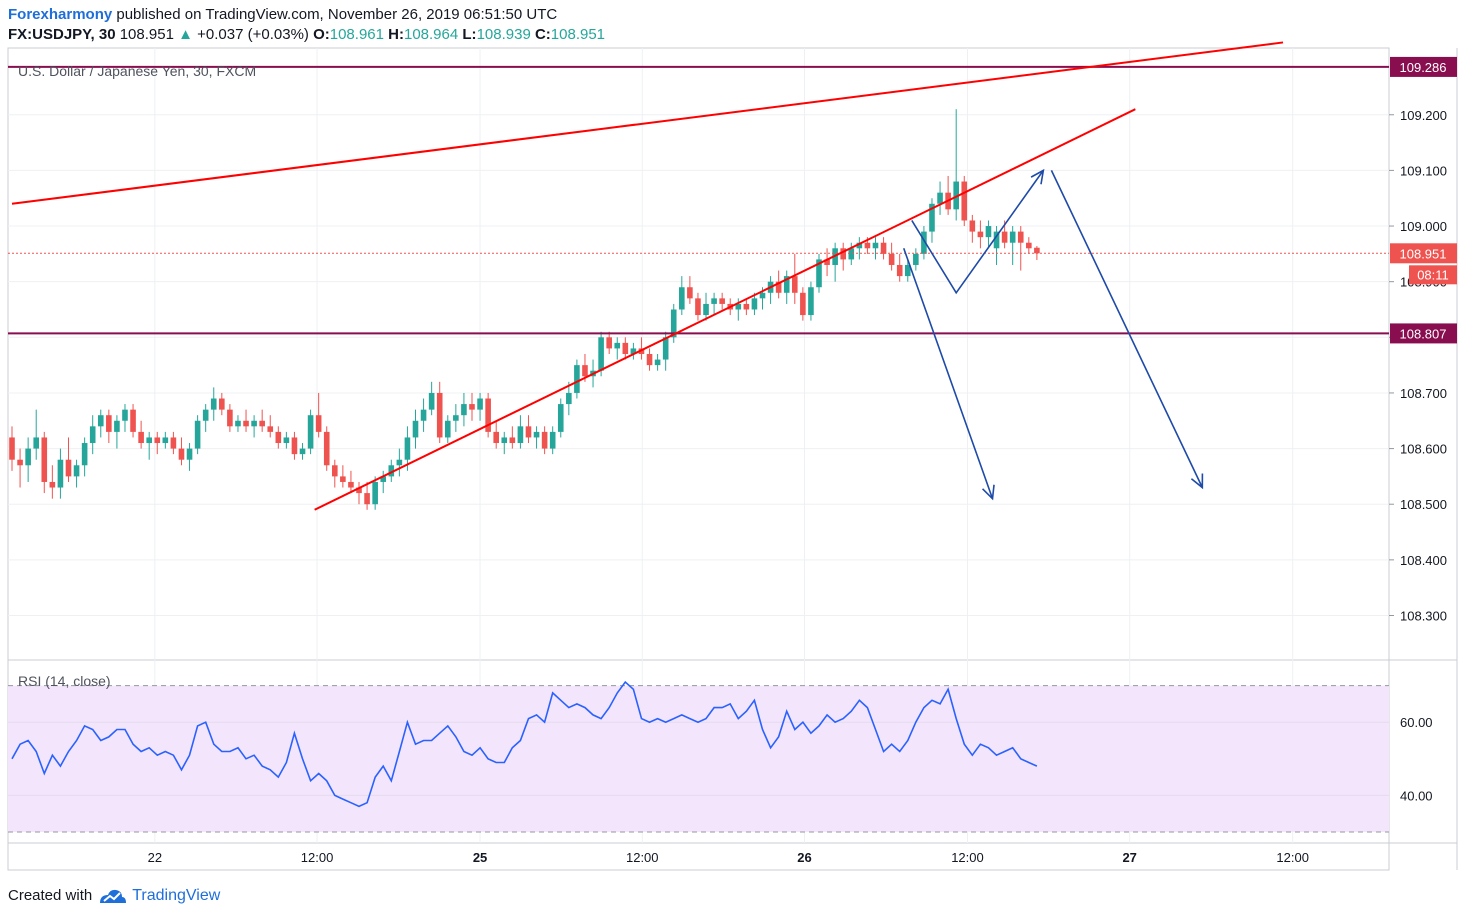  I want to click on last-price: 108.951, so click(146, 34).